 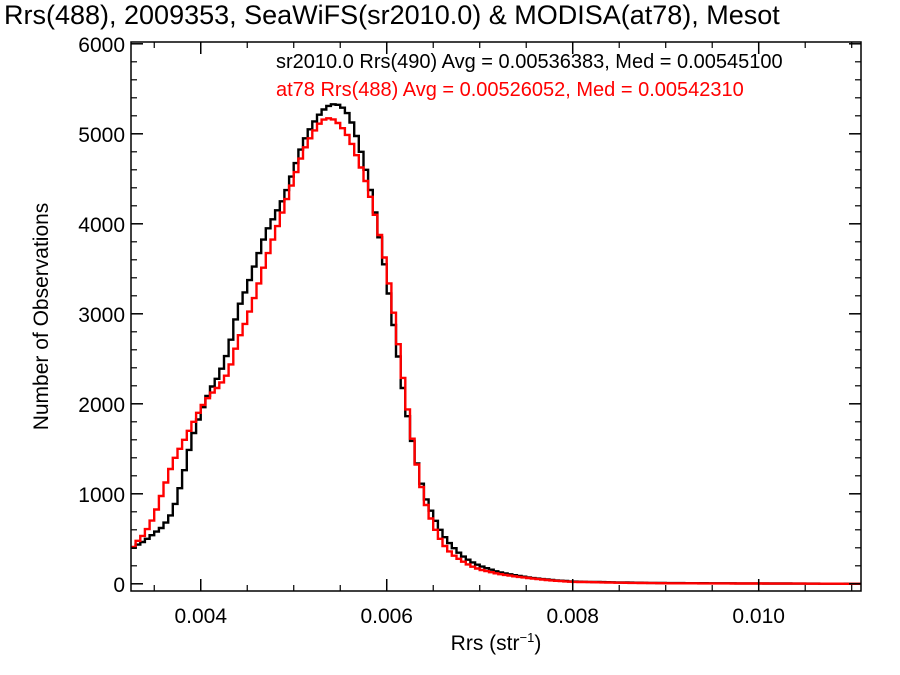 I want to click on y-tick-label: 5000, so click(x=101, y=135).